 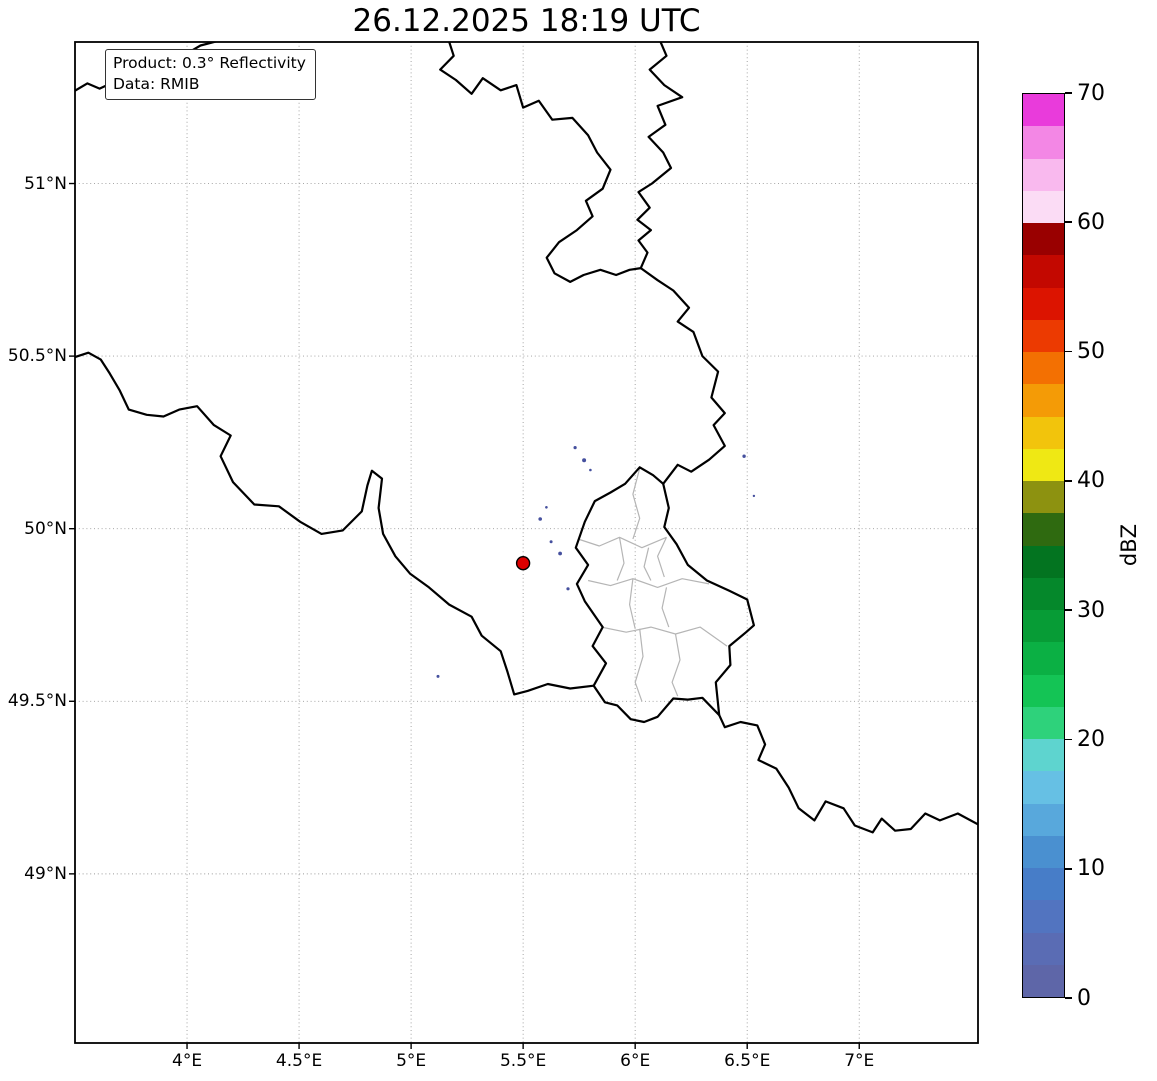 I want to click on be-de-border, so click(x=682, y=376).